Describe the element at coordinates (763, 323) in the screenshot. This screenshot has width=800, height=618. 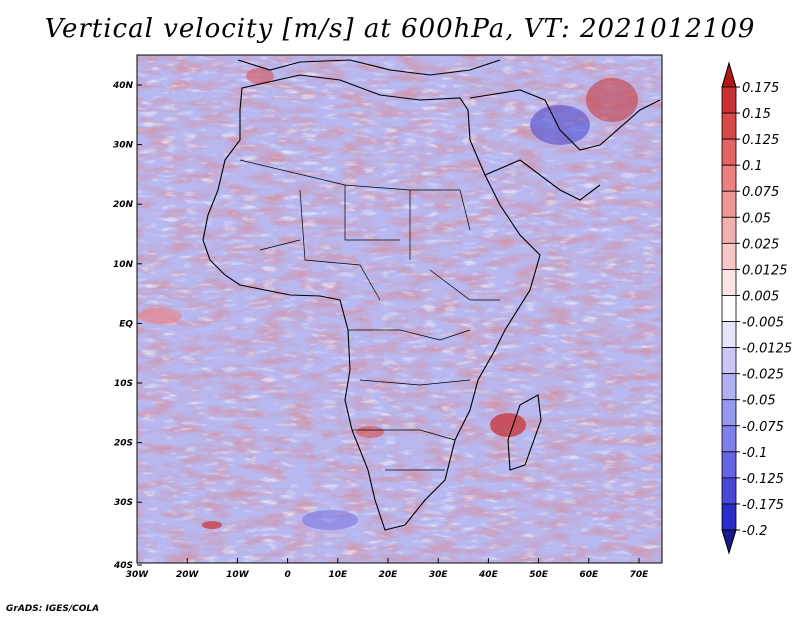
I see `colorbar-label: -0.005` at that location.